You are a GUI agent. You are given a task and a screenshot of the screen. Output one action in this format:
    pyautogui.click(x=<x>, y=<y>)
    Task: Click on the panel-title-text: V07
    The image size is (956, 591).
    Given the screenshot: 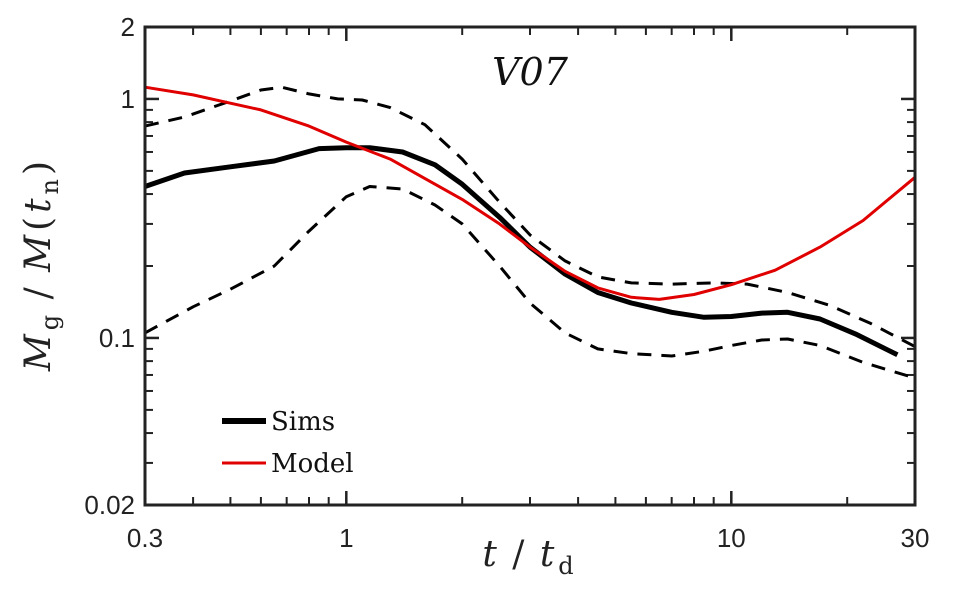 What is the action you would take?
    pyautogui.click(x=530, y=72)
    